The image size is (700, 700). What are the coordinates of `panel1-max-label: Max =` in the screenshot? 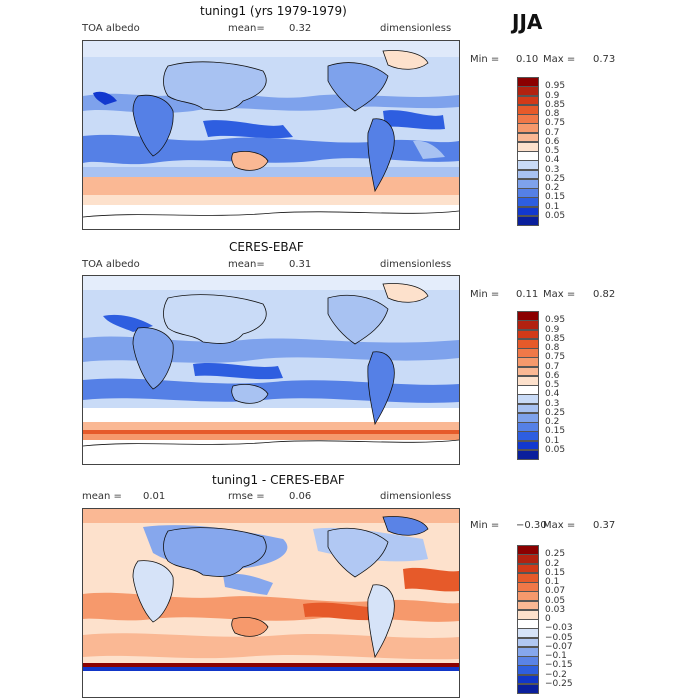 It's located at (559, 59).